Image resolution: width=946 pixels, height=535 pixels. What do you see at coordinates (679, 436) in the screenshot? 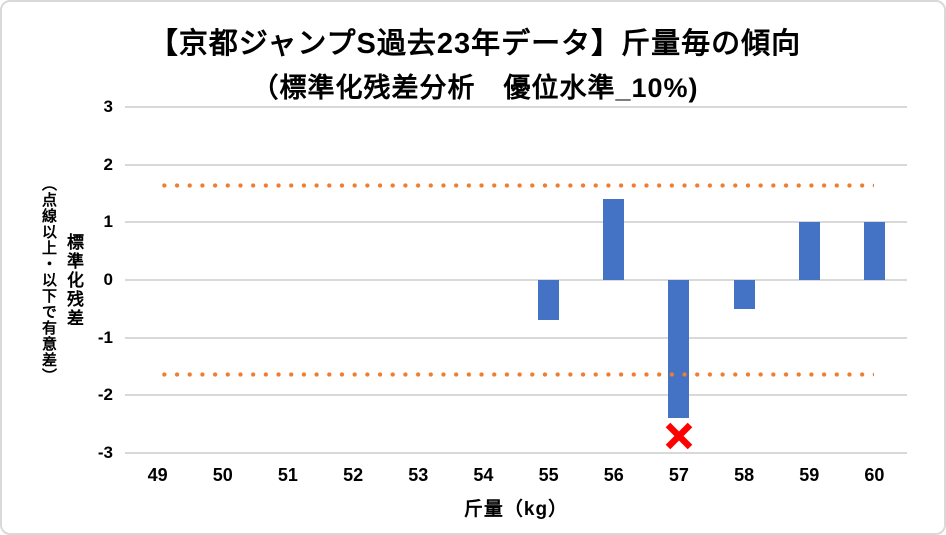
I see `significance-marker-icon` at bounding box center [679, 436].